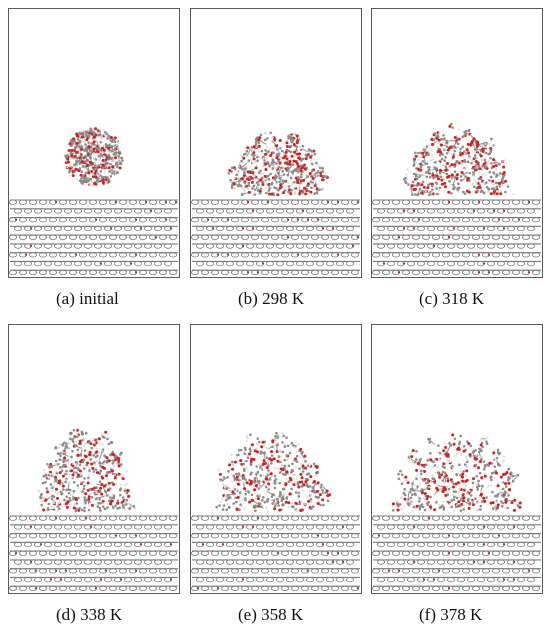 The image size is (550, 632). I want to click on caption-e: (e) 358 K, so click(271, 614).